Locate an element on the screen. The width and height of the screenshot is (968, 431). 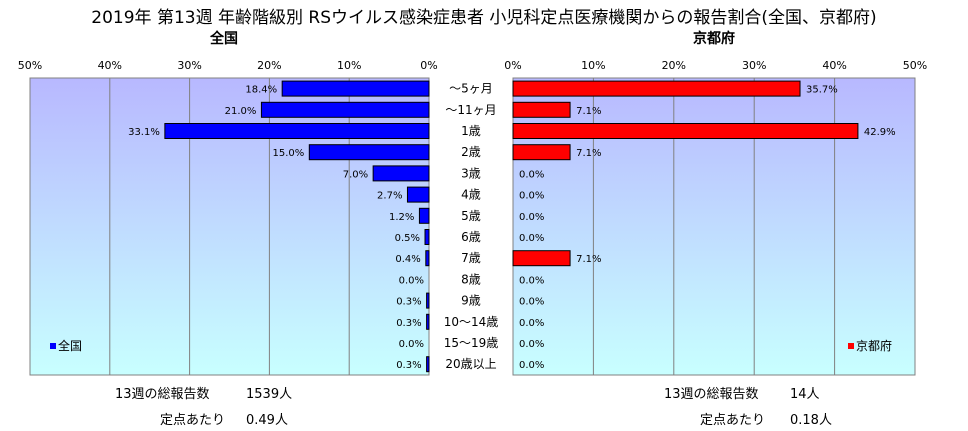
national-legend-swatch is located at coordinates (53, 346).